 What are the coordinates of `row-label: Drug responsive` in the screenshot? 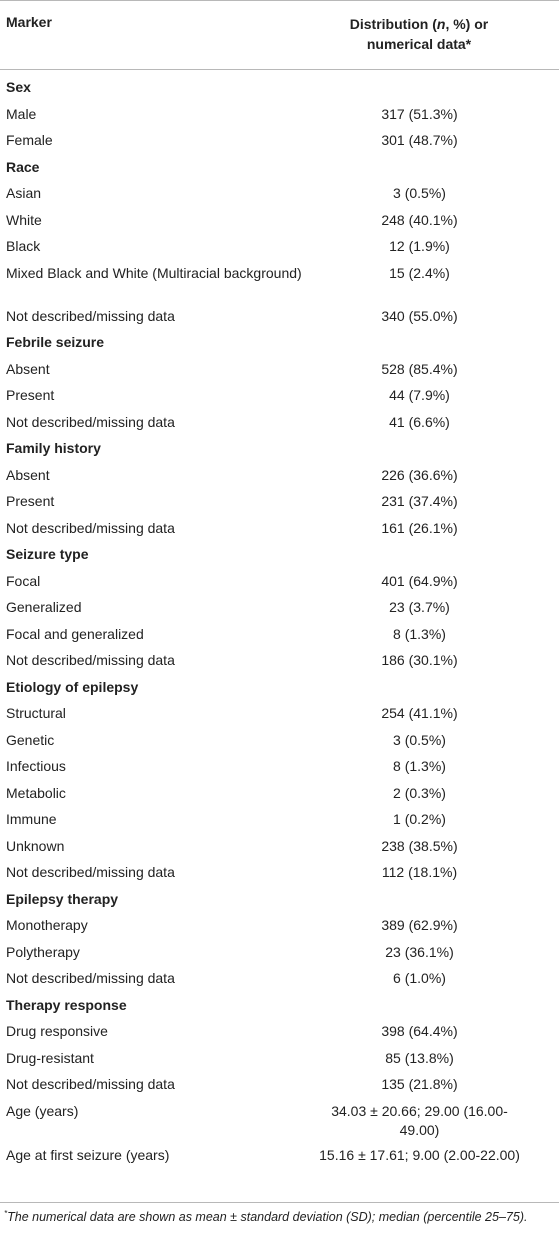 It's located at (57, 1031).